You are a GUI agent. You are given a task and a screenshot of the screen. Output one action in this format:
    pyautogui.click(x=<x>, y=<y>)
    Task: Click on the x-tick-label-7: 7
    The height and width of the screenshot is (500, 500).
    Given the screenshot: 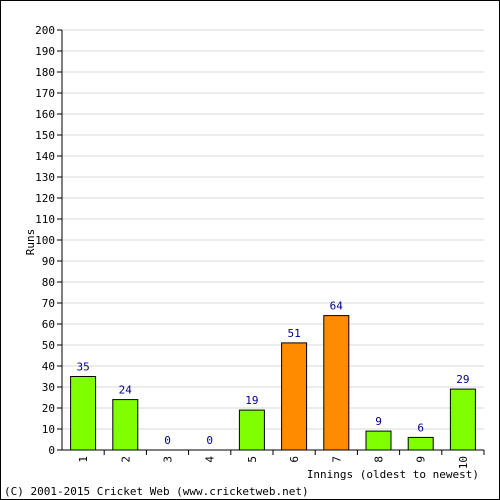 What is the action you would take?
    pyautogui.click(x=336, y=459)
    